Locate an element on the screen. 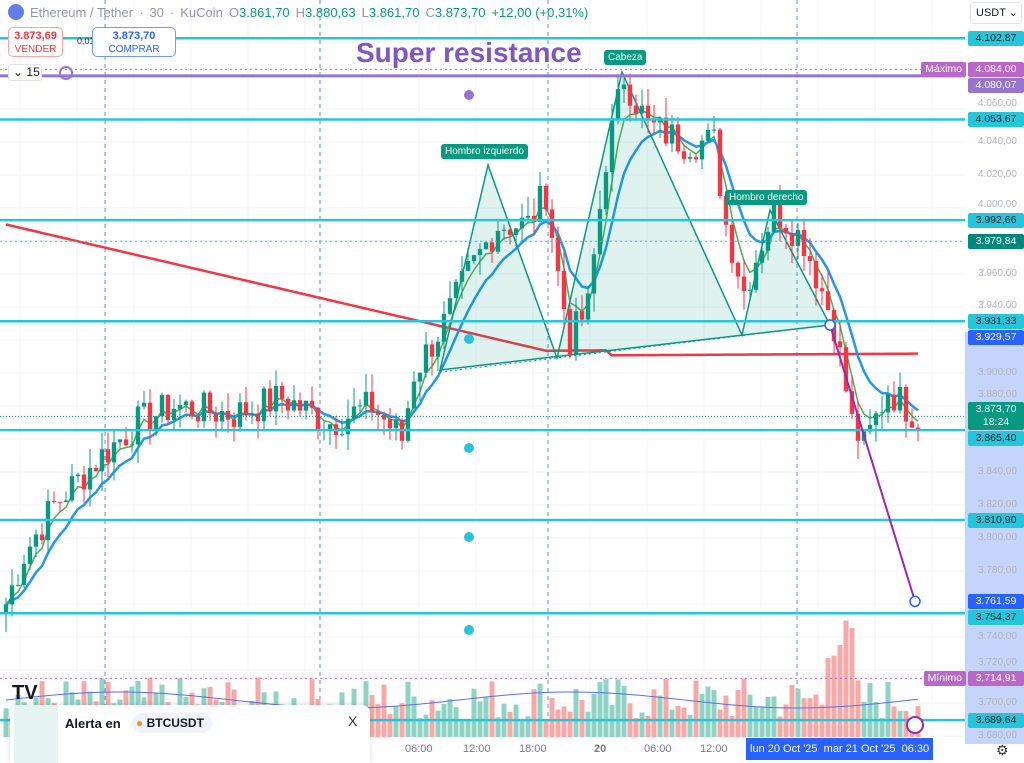 The height and width of the screenshot is (763, 1024). interval: 30 is located at coordinates (156, 12).